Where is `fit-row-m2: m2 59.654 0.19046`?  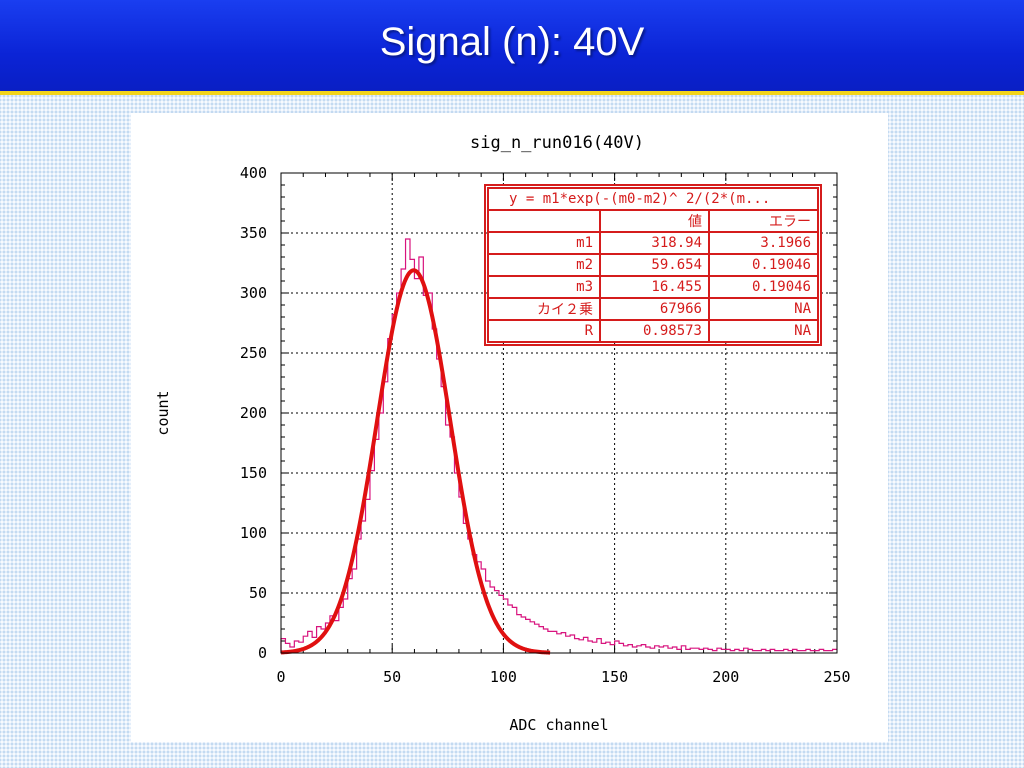 fit-row-m2: m2 59.654 0.19046 is located at coordinates (653, 265).